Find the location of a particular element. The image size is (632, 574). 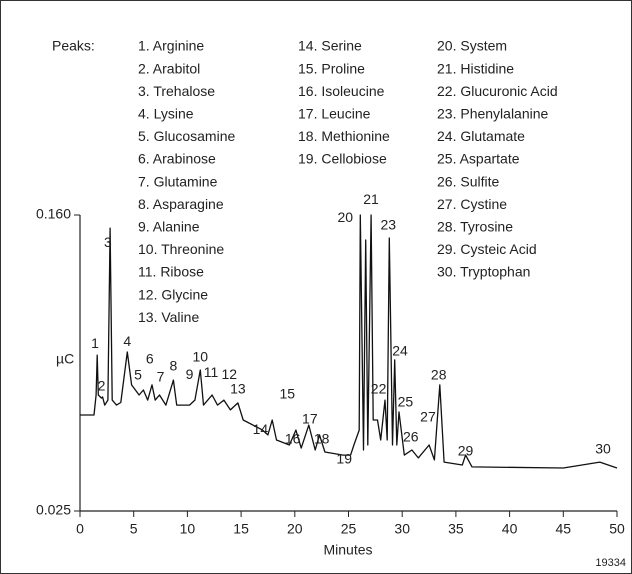

peak-list-item: 29. Cysteic Acid is located at coordinates (487, 249).